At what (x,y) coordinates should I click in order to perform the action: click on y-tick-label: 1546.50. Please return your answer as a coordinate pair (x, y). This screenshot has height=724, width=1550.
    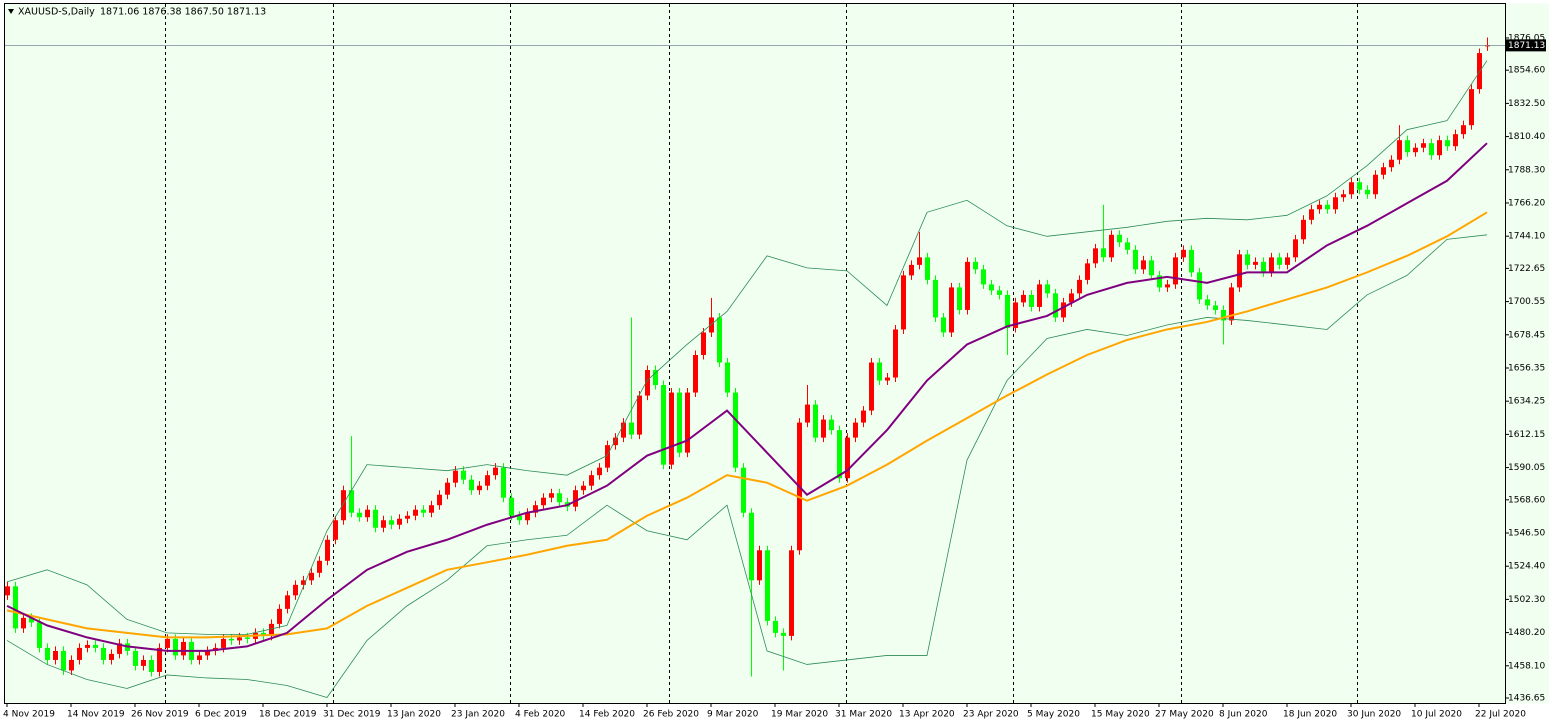
    Looking at the image, I should click on (1526, 534).